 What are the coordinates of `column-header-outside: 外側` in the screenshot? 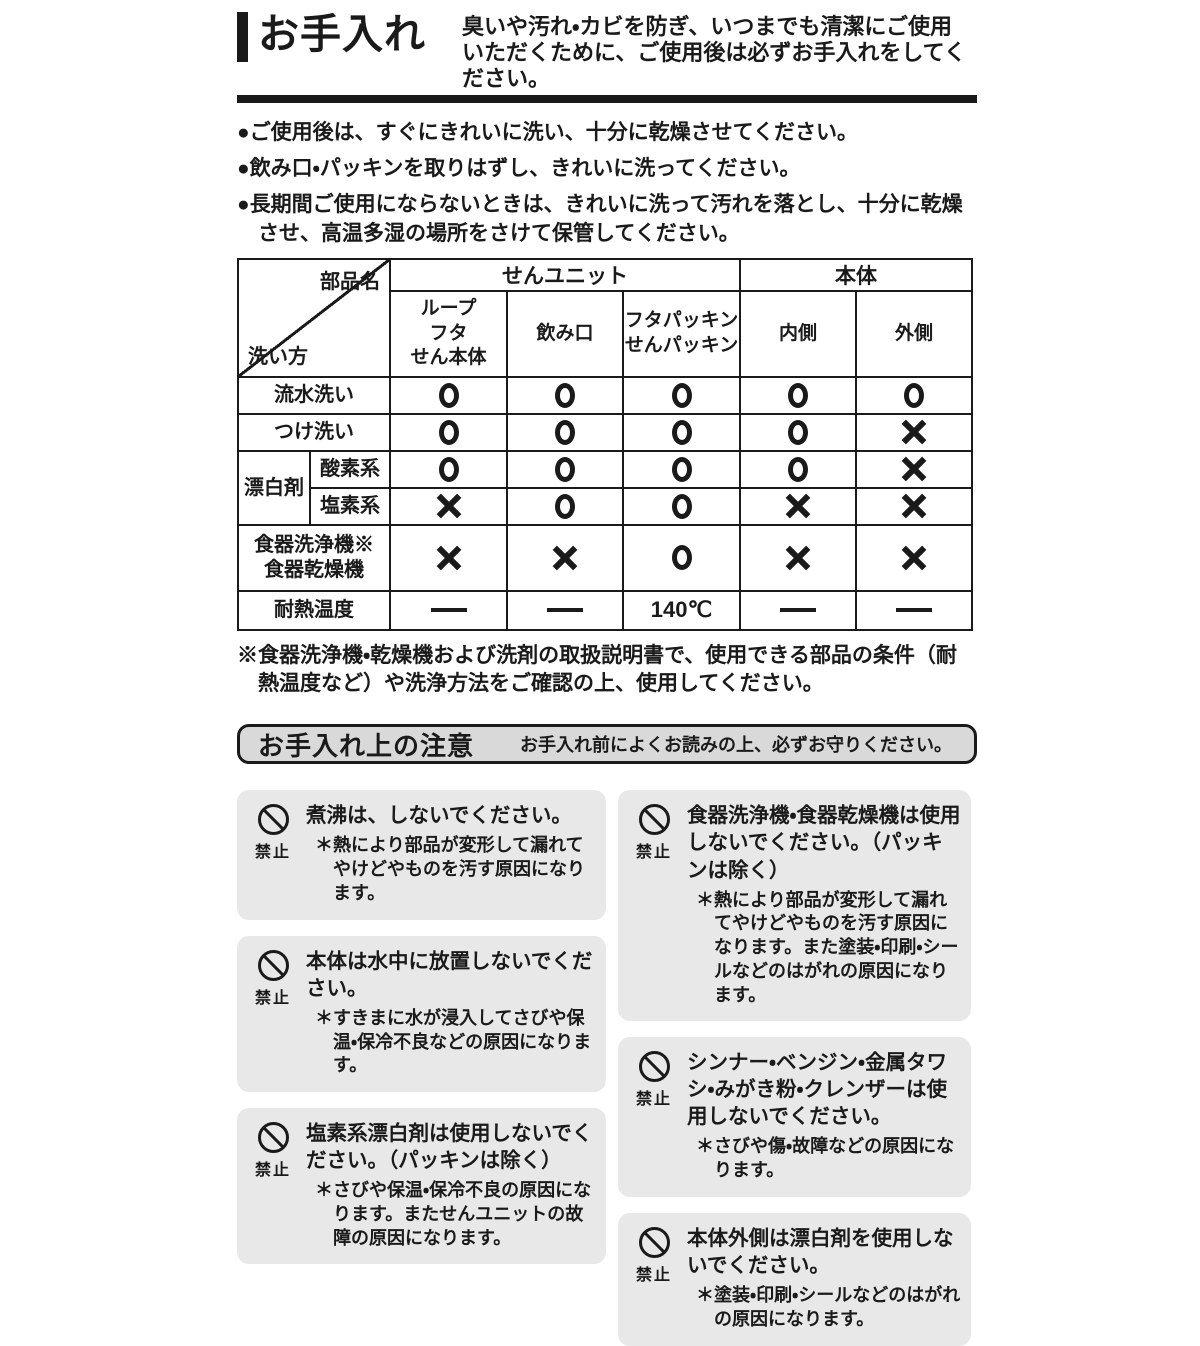 It's located at (914, 333).